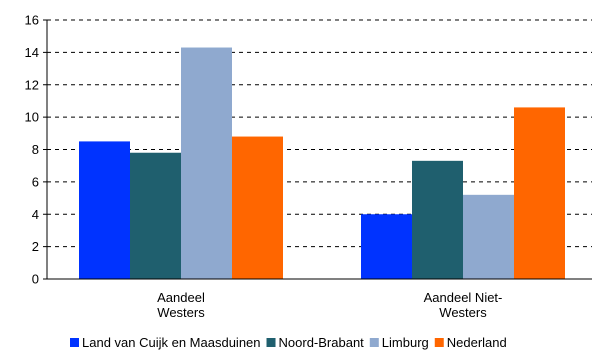  I want to click on y-tick-label: 14, so click(32, 52).